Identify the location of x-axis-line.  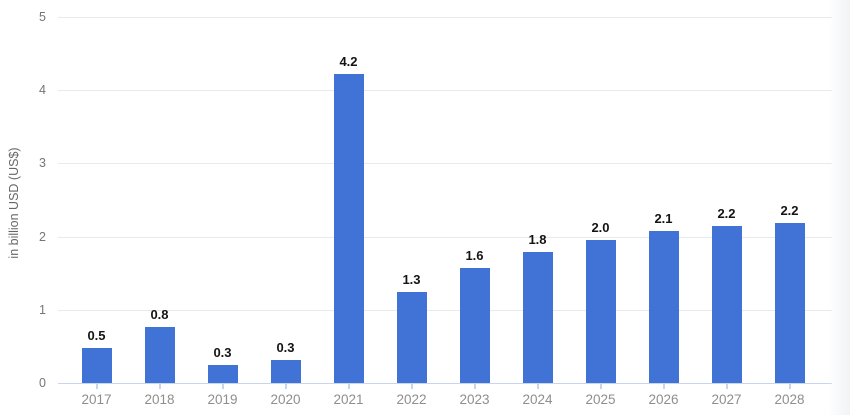
(445, 383).